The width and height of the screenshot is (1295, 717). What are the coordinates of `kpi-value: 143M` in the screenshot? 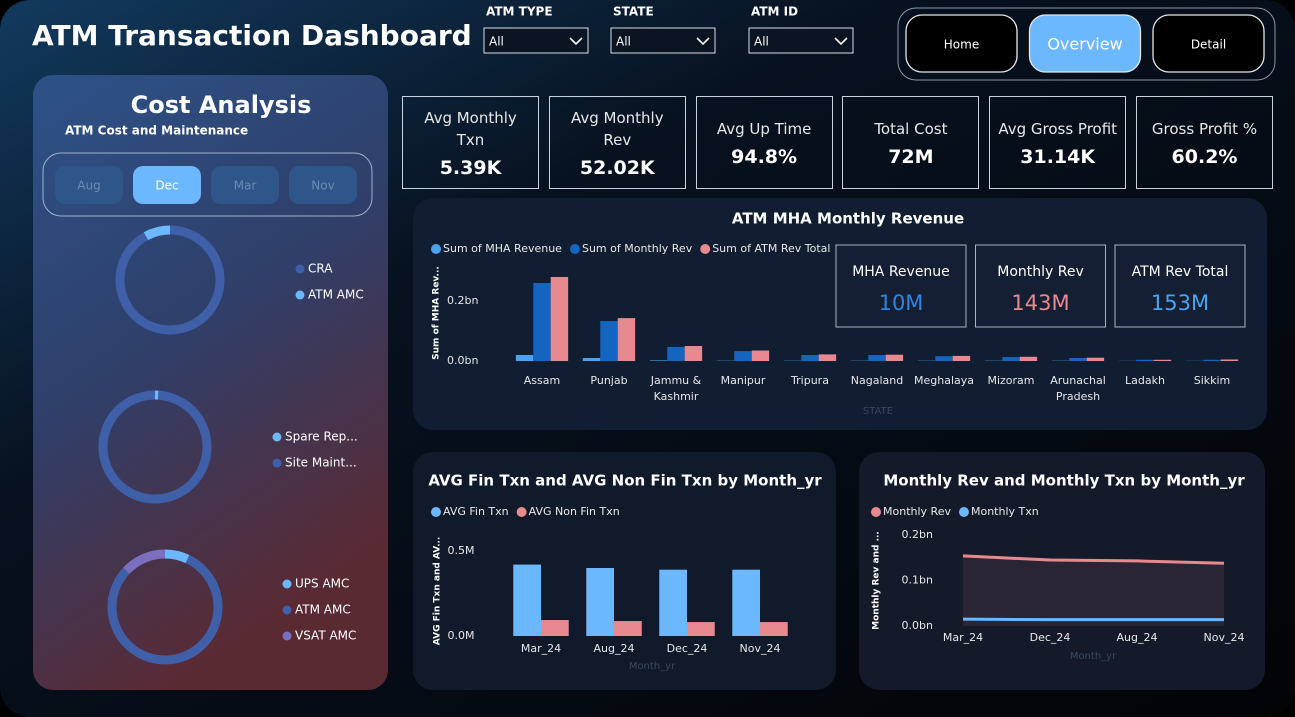 It's located at (1040, 303).